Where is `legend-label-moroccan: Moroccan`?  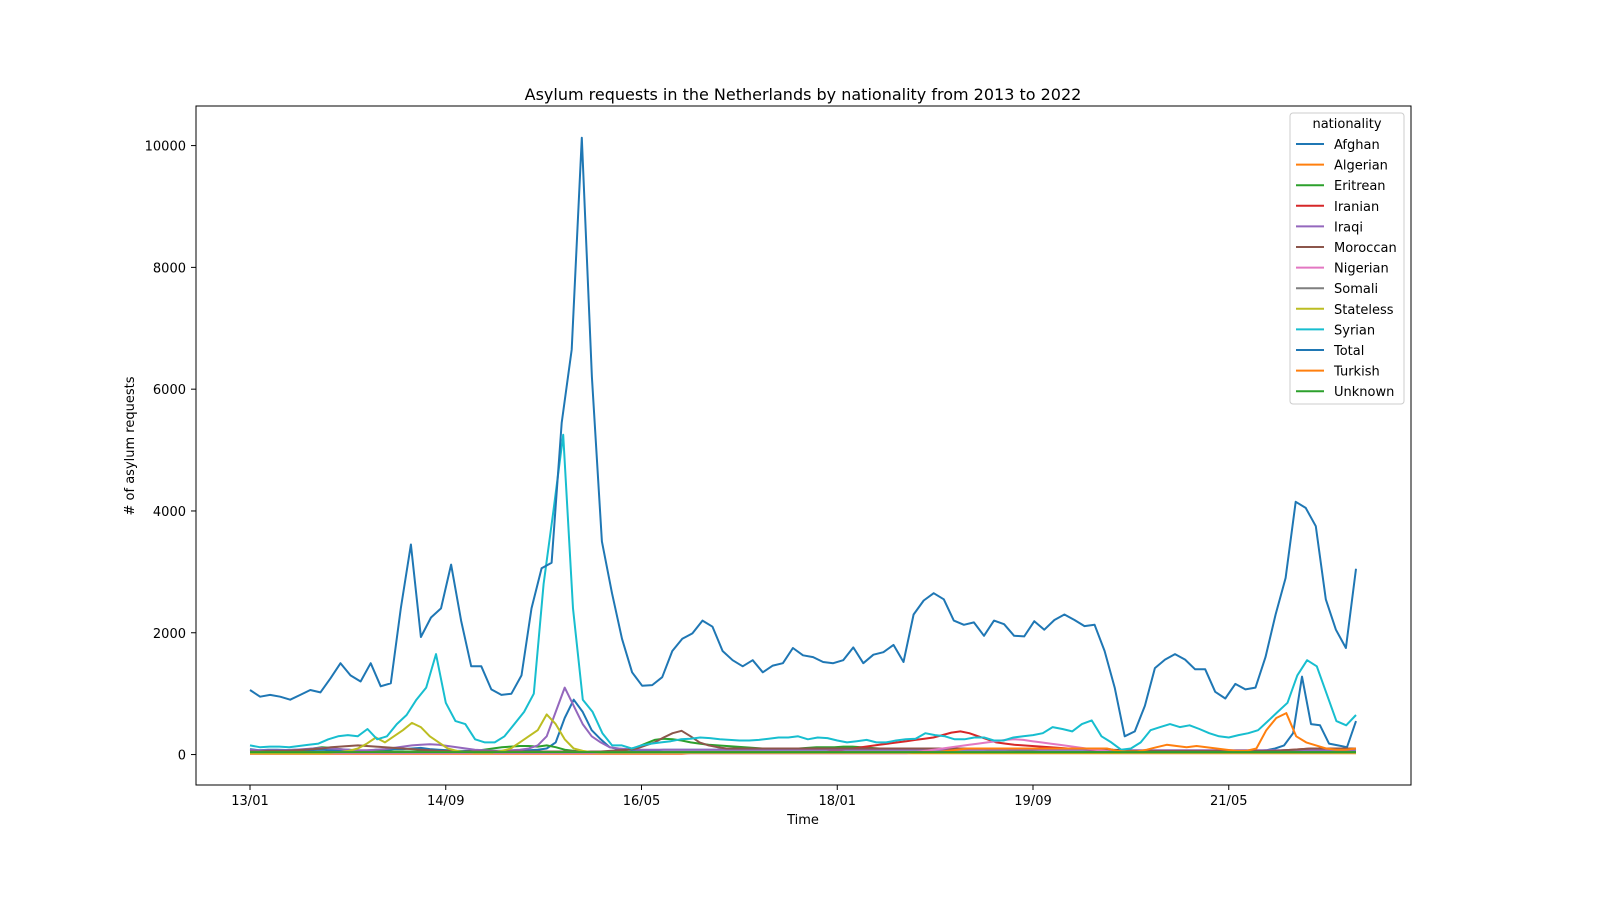 legend-label-moroccan: Moroccan is located at coordinates (1365, 248).